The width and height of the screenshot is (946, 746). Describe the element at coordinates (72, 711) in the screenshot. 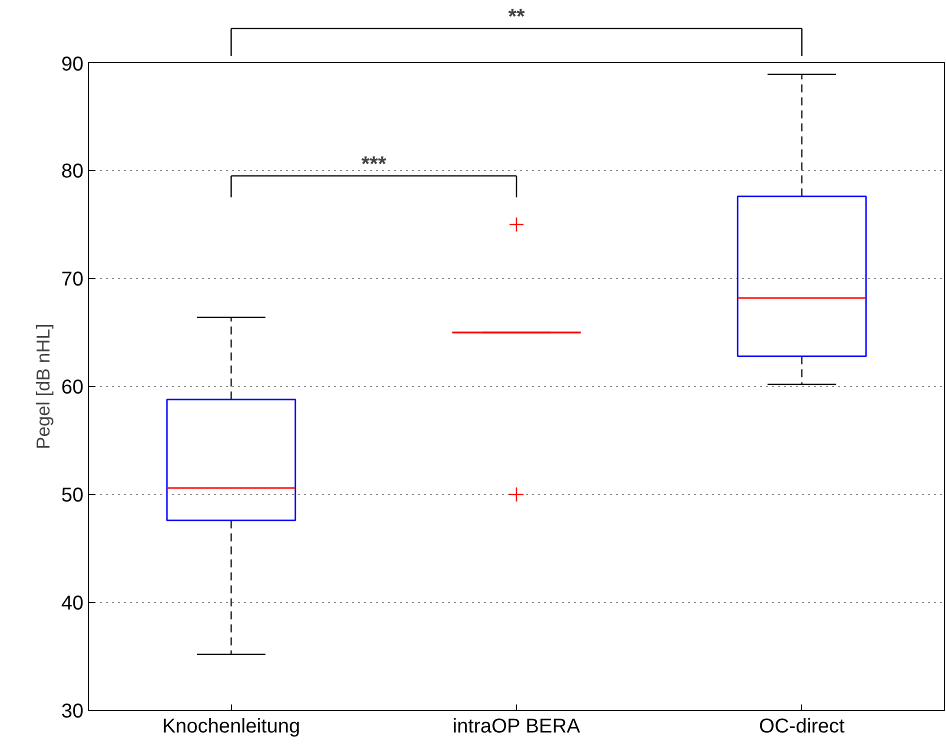

I see `y-tick-label: 30` at that location.